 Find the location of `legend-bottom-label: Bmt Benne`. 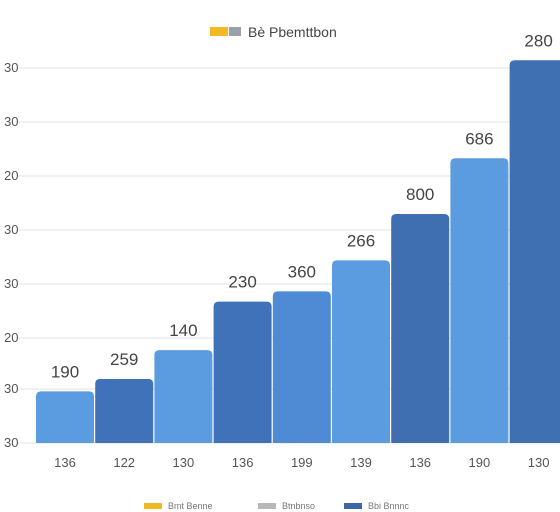

legend-bottom-label: Bmt Benne is located at coordinates (190, 506).